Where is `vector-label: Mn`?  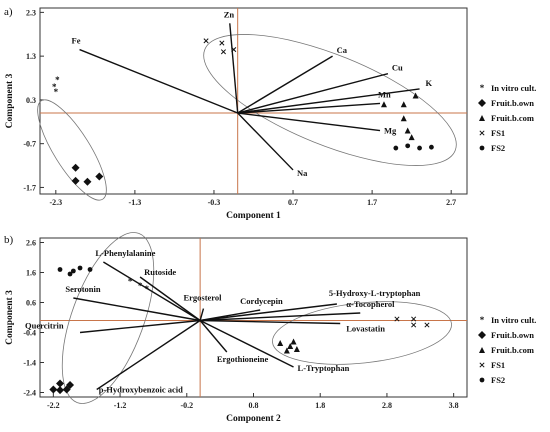
vector-label: Mn is located at coordinates (384, 94).